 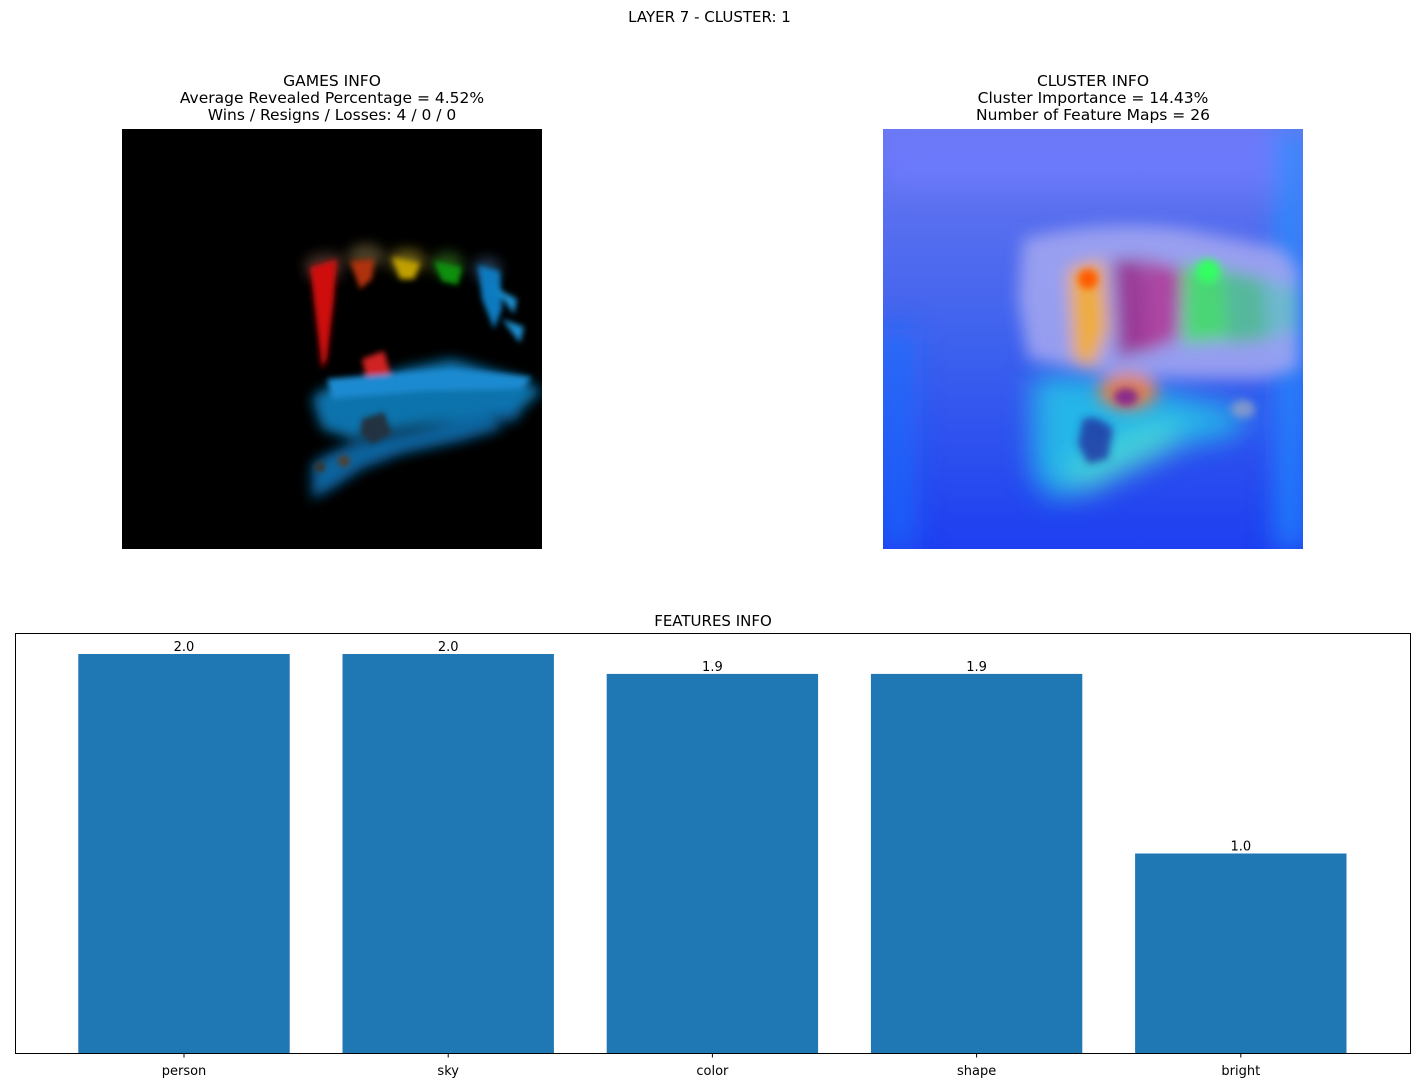 What do you see at coordinates (448, 1071) in the screenshot?
I see `x-tick-label-sky: sky` at bounding box center [448, 1071].